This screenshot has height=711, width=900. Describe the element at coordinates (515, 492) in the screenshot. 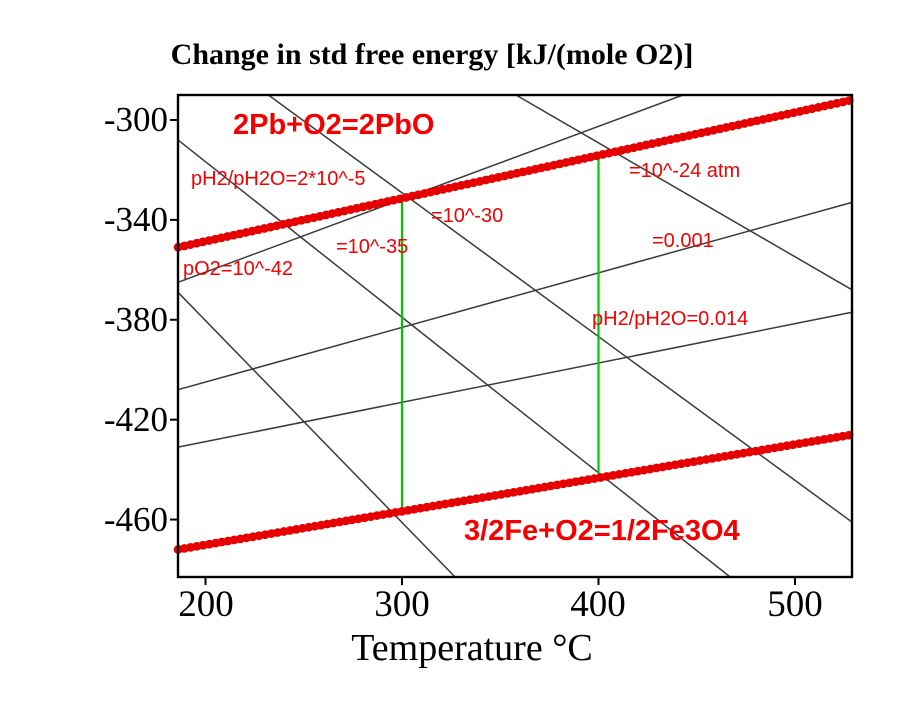

I see `fe-reaction-line` at that location.